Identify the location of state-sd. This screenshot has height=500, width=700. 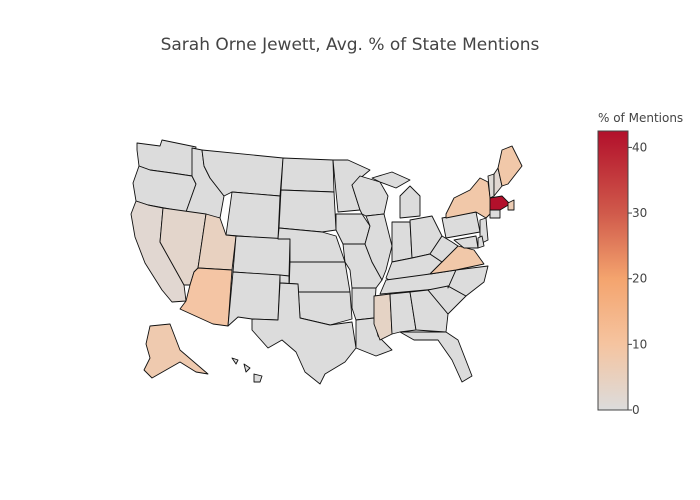
(307, 211).